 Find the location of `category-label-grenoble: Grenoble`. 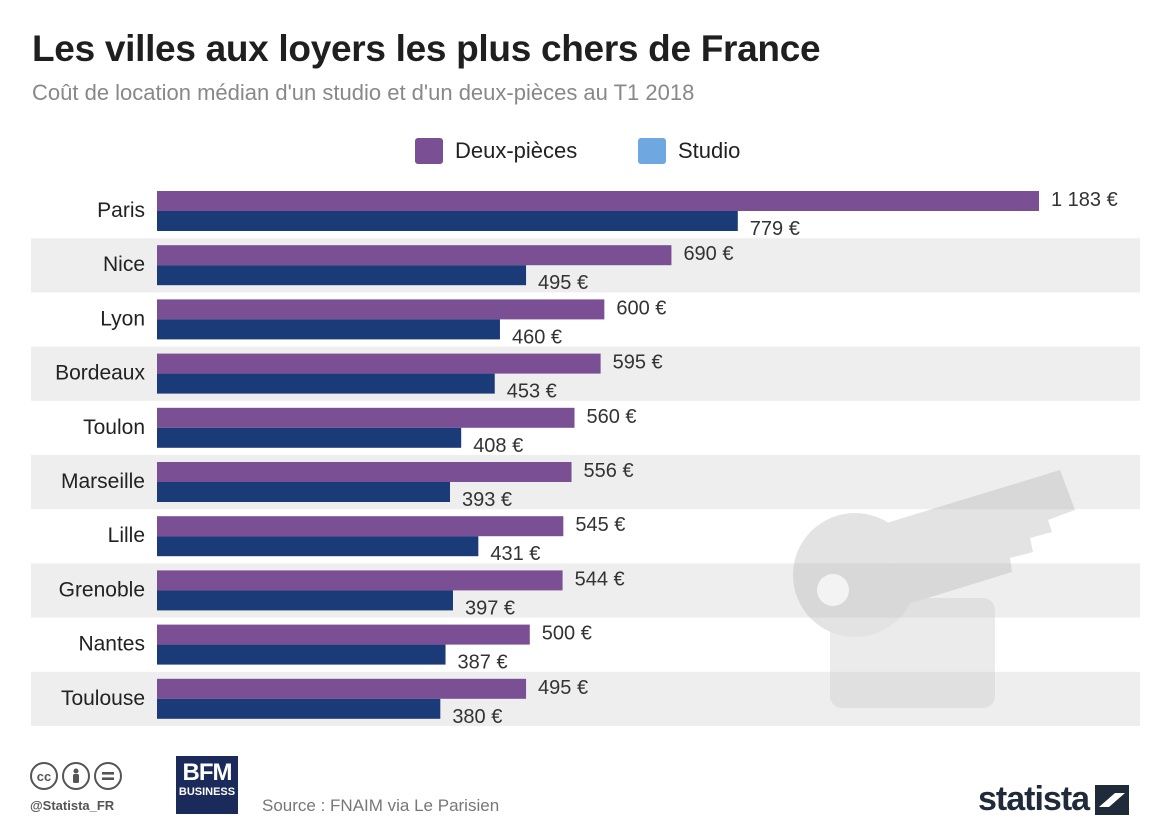

category-label-grenoble: Grenoble is located at coordinates (102, 589).